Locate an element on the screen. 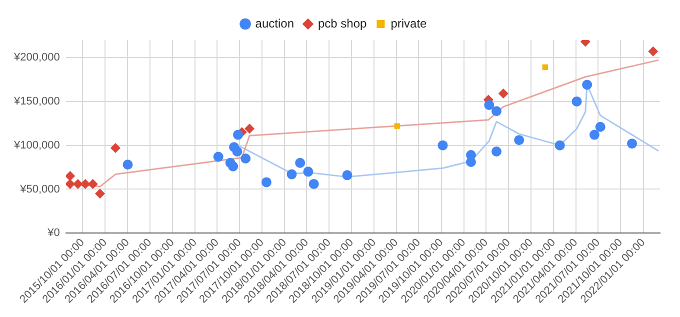 The image size is (680, 317). y-tick-label: ¥150,000 is located at coordinates (36, 101).